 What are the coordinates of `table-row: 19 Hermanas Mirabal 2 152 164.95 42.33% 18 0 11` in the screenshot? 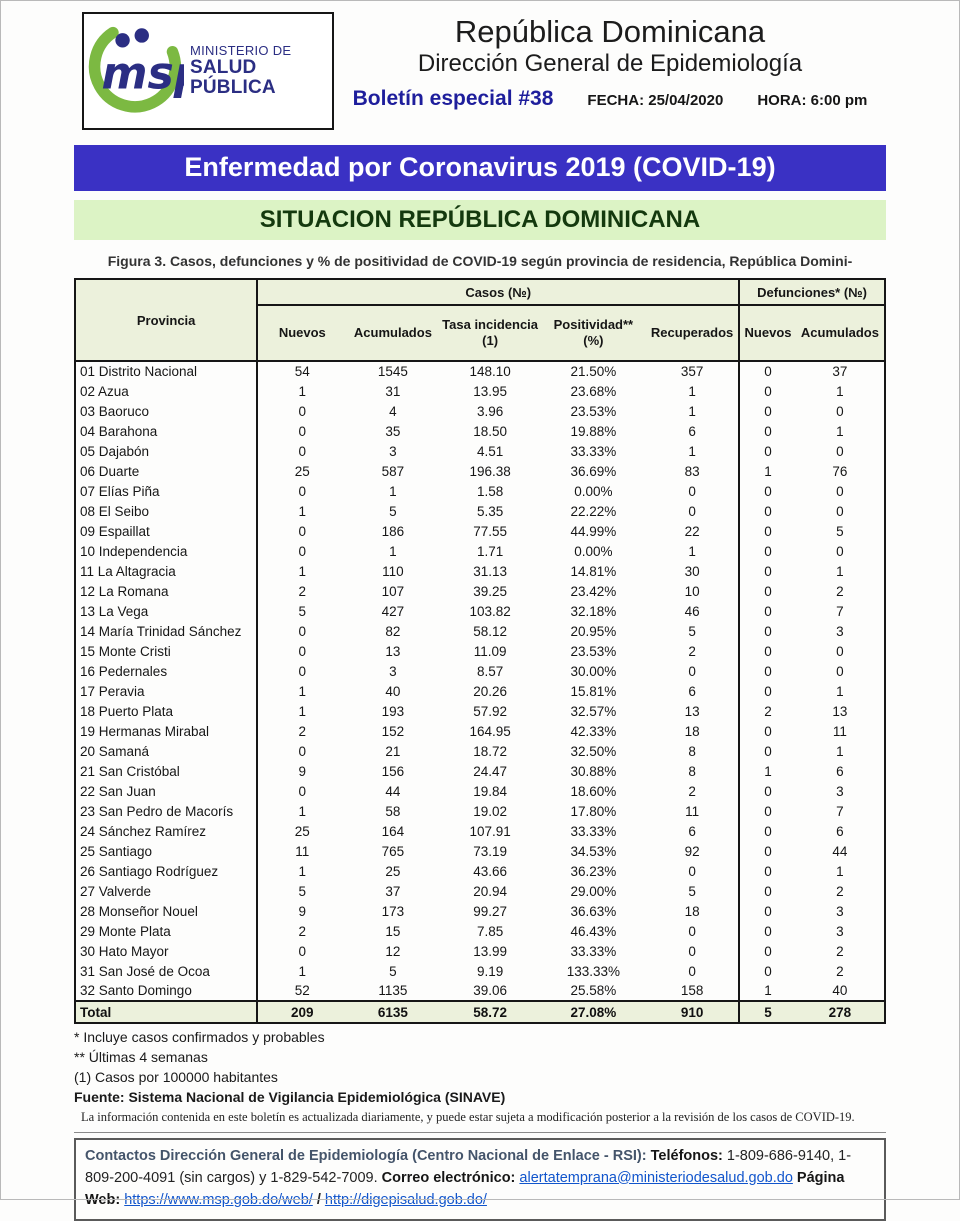 It's located at (480, 731).